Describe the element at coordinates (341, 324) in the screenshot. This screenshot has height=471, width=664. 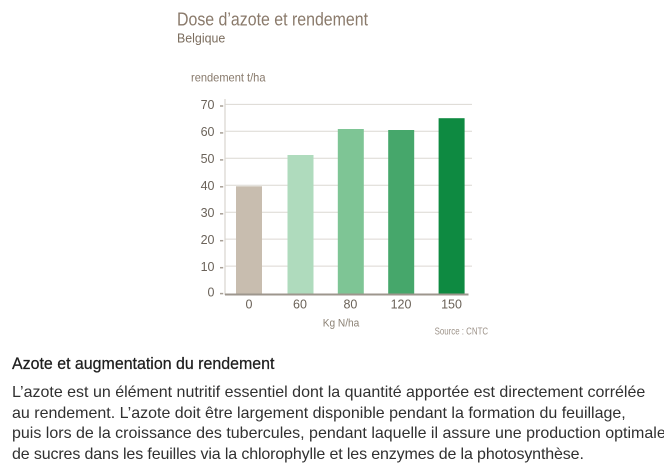
I see `svg-text: Kg N/ha` at that location.